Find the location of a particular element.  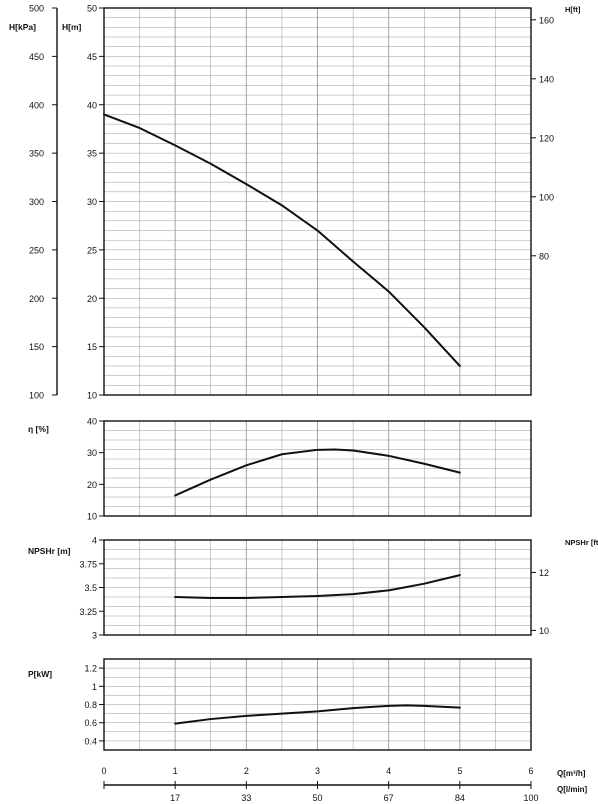

x-axis-label-m3h: Q[m³/h] is located at coordinates (571, 773).